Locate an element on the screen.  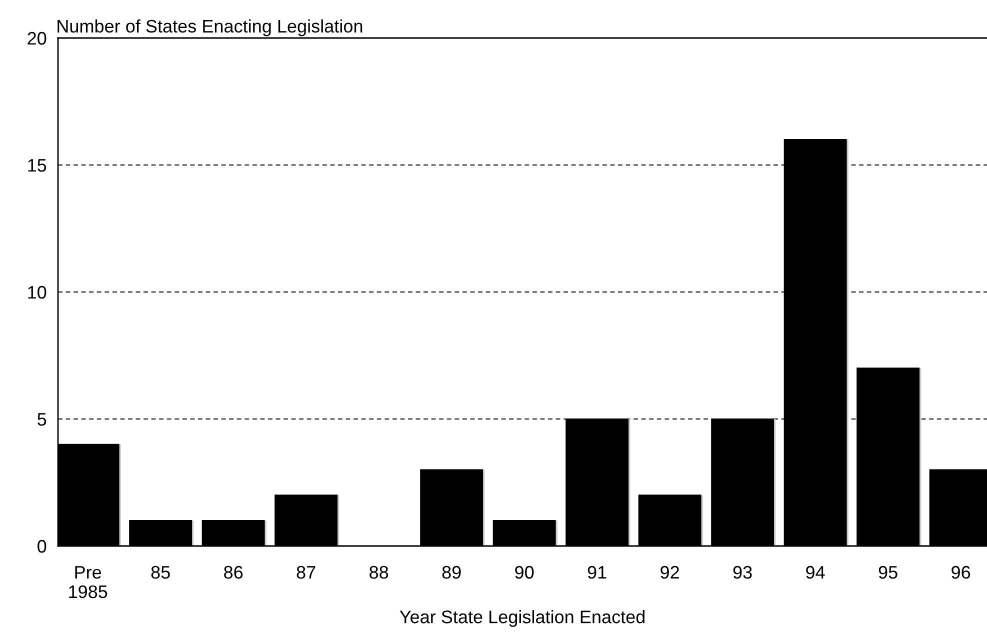
x-tick-label: 88 is located at coordinates (379, 572).